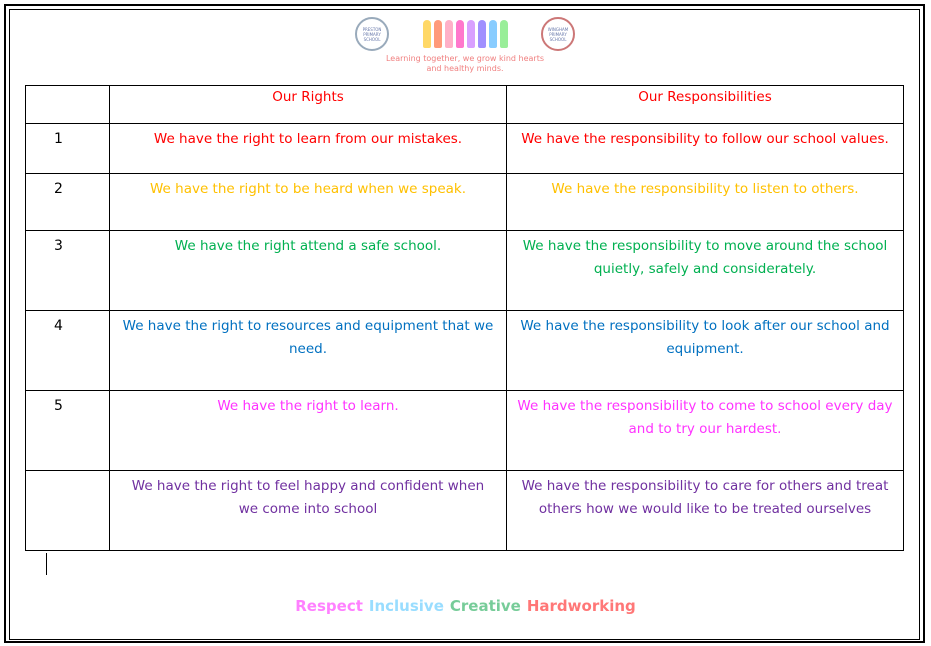 The height and width of the screenshot is (646, 931). What do you see at coordinates (308, 270) in the screenshot?
I see `right-cell: We have the right attend a safe school.` at bounding box center [308, 270].